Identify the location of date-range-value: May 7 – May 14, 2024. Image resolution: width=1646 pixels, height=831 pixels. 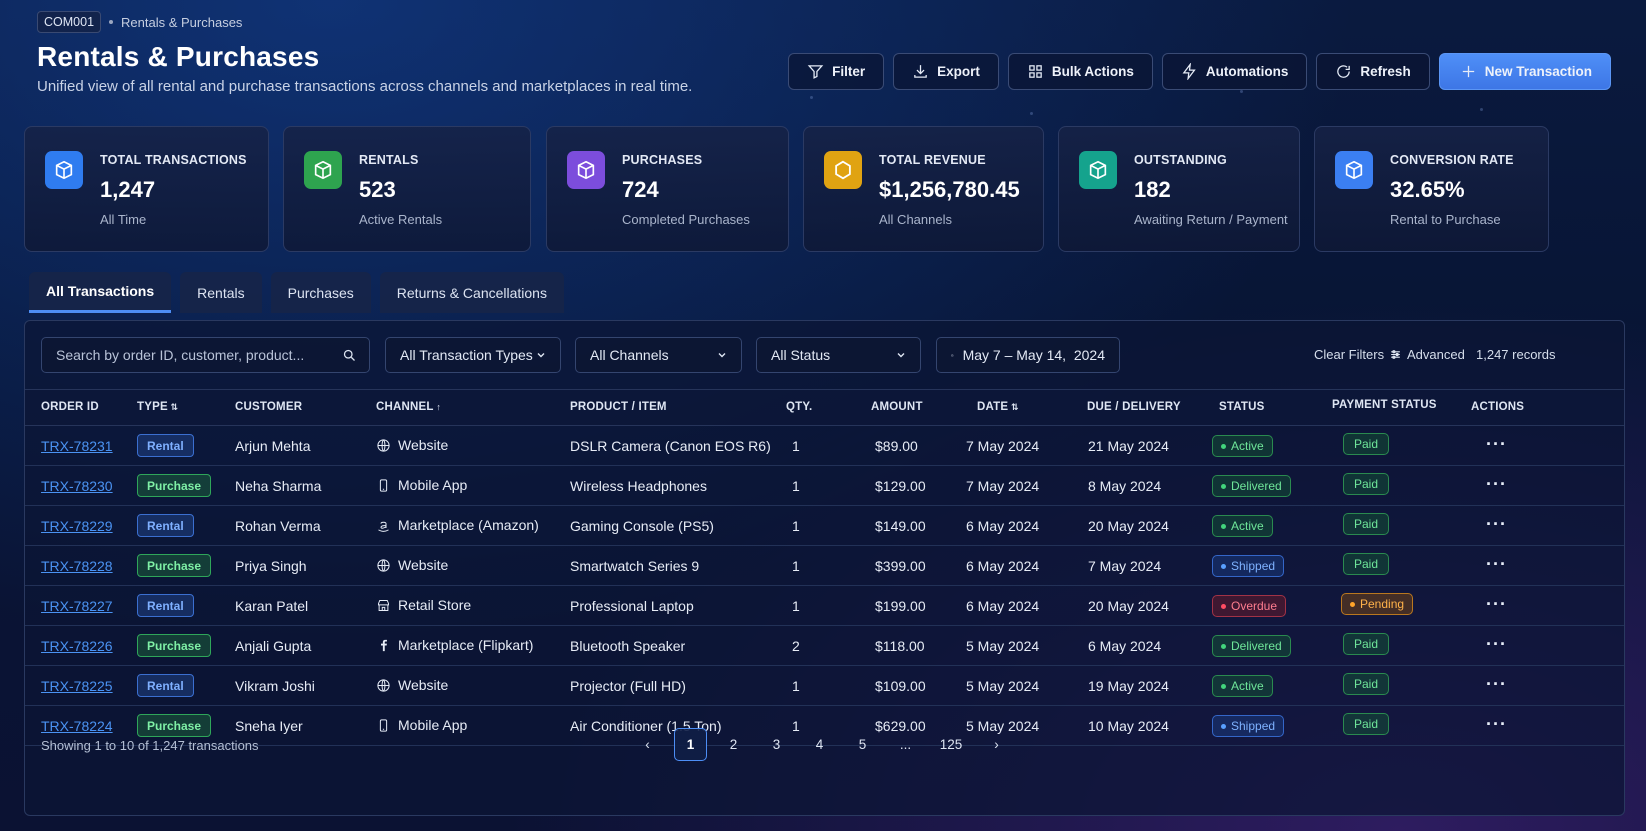
(1033, 355).